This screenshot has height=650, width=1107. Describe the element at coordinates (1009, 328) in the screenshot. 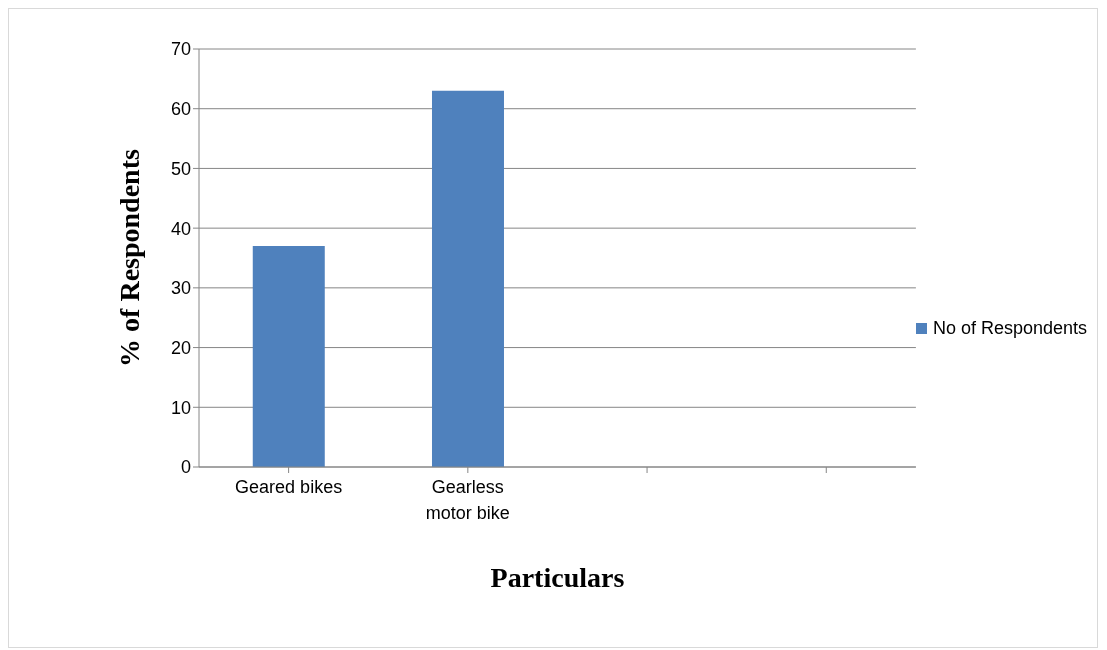

I see `legend-label: No of Respondents` at that location.